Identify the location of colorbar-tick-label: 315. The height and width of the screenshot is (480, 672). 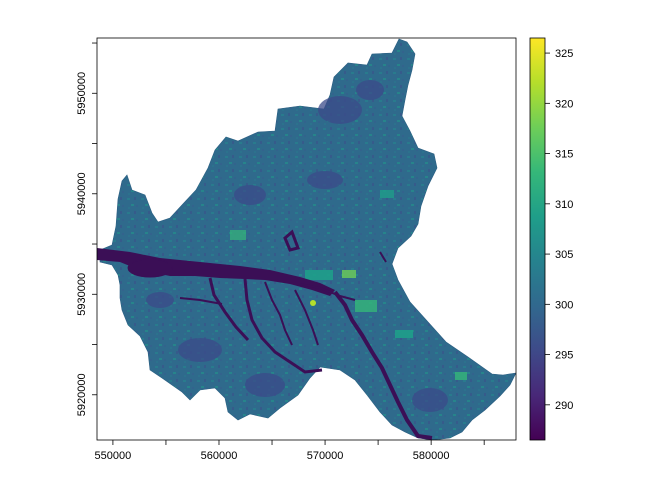
(564, 155).